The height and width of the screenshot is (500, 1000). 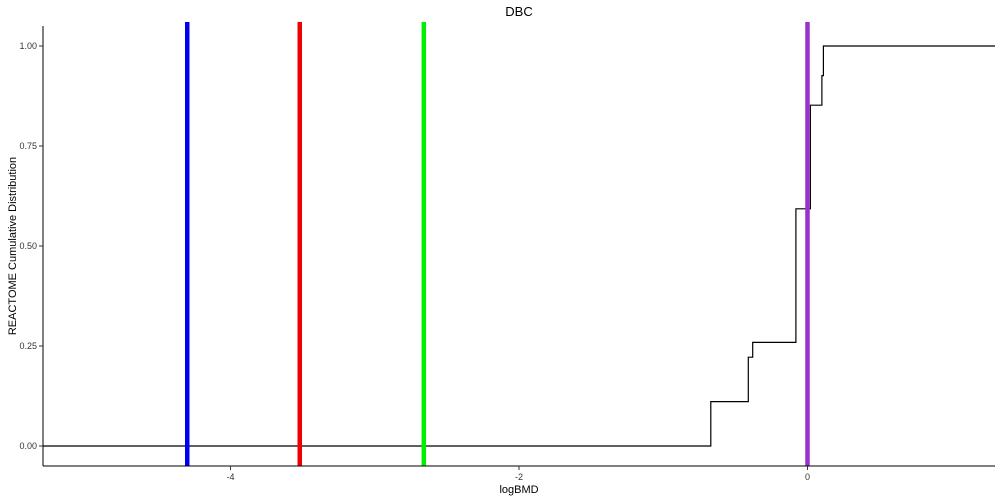 I want to click on x-tick-label: 0, so click(x=807, y=477).